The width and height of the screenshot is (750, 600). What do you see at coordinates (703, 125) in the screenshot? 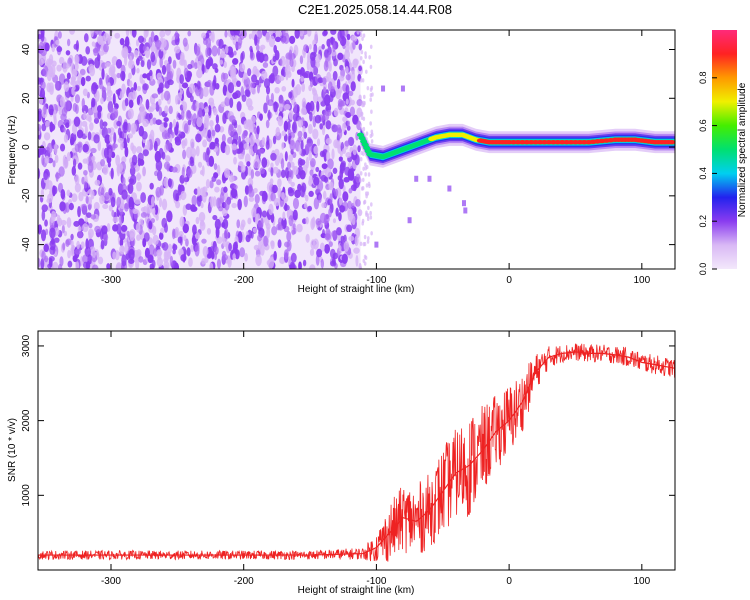
I see `colorbar-tick-label: 0.6` at bounding box center [703, 125].